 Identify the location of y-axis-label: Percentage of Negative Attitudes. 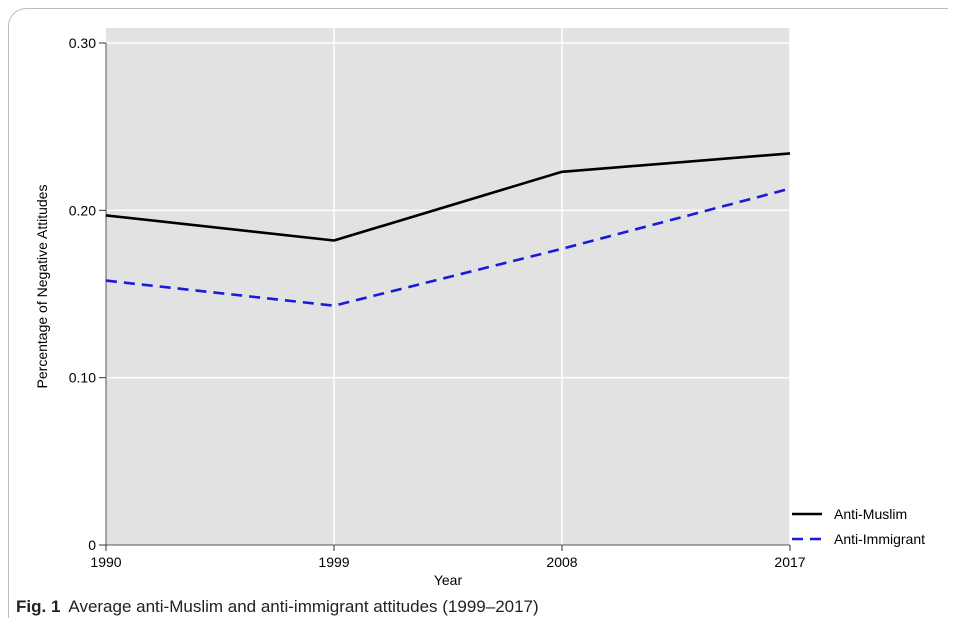
(42, 287).